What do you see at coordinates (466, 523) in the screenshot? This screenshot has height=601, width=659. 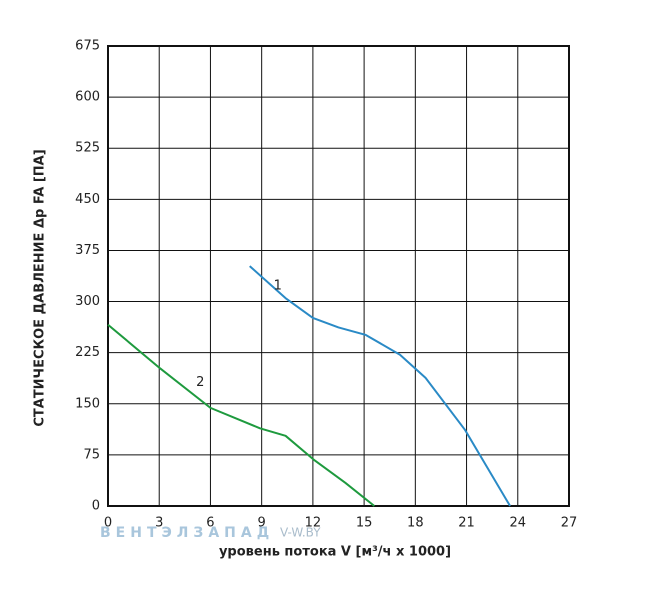 I see `x-tick-label: 21` at bounding box center [466, 523].